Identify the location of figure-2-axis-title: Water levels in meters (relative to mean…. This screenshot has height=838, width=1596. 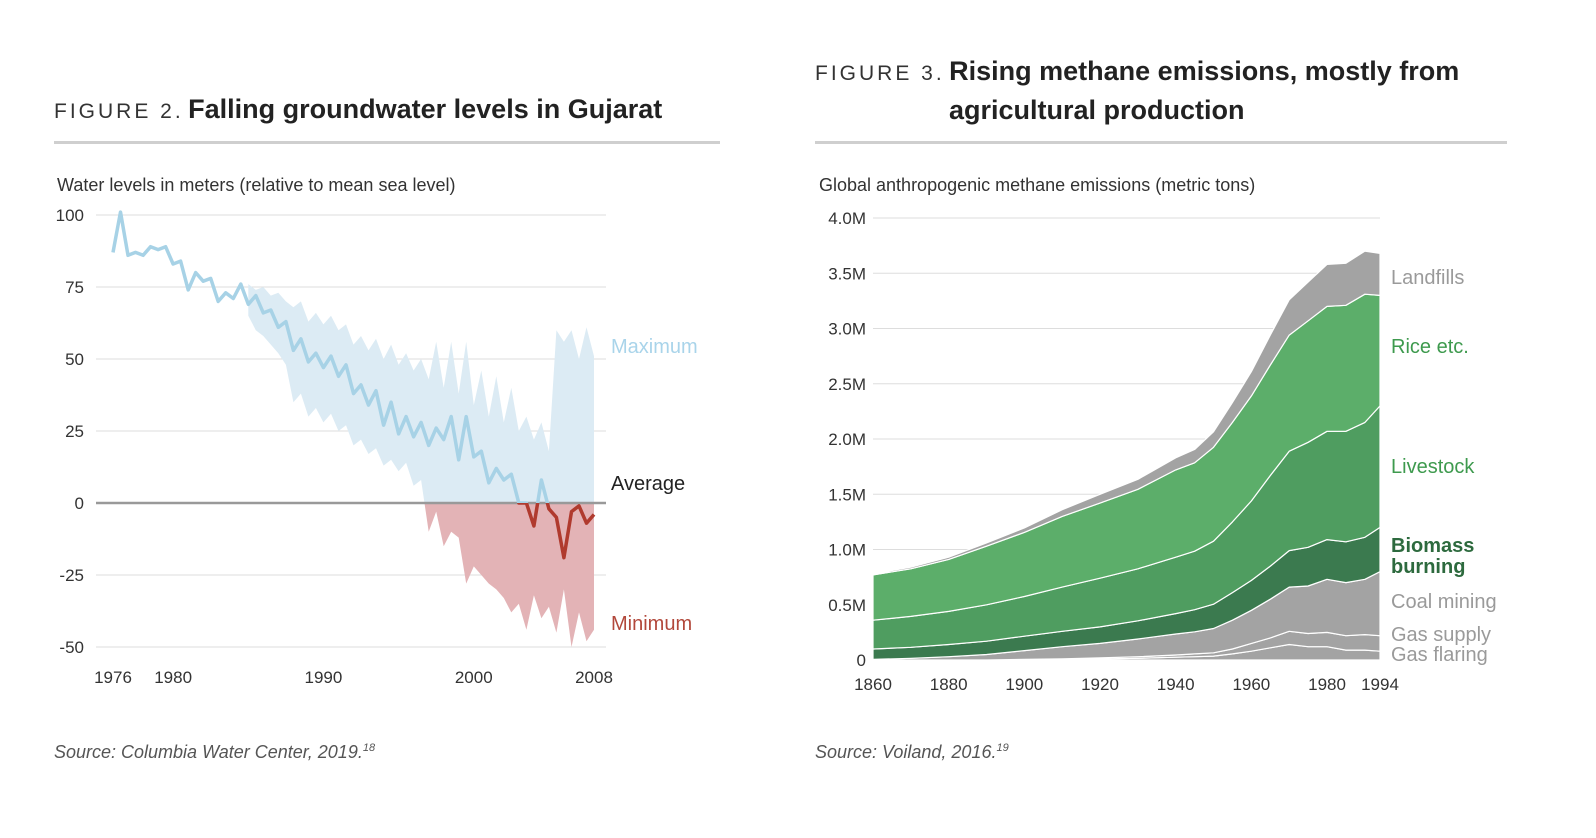
(256, 185).